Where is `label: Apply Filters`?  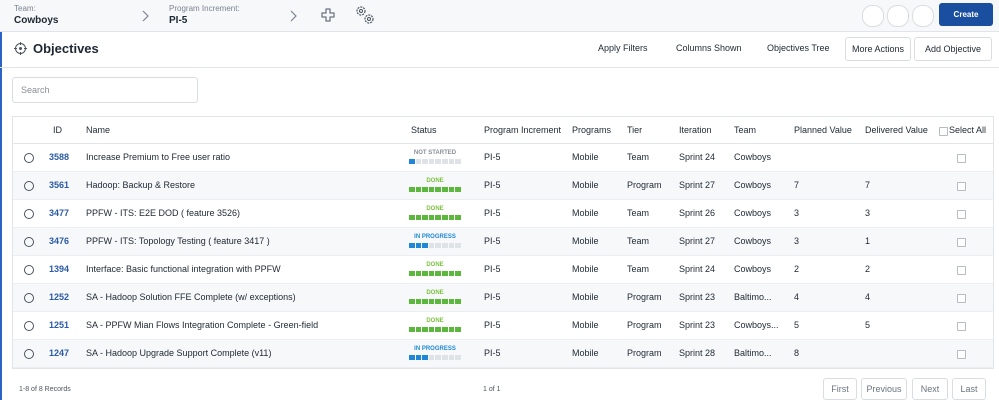 label: Apply Filters is located at coordinates (623, 48).